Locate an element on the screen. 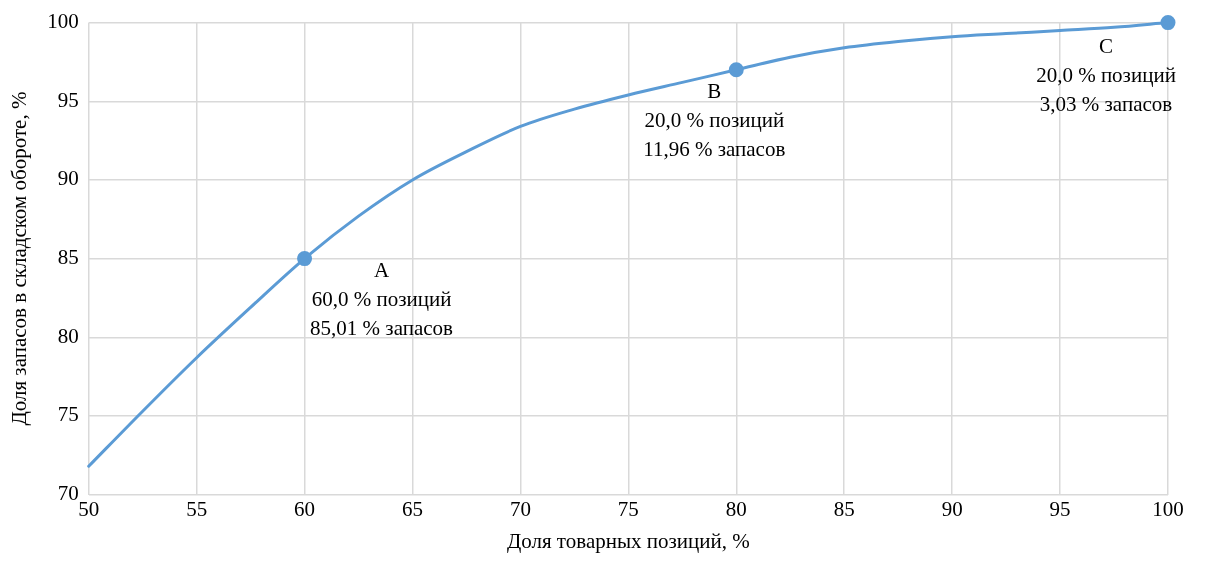 The image size is (1208, 563). y-tick-label: 95 is located at coordinates (68, 99).